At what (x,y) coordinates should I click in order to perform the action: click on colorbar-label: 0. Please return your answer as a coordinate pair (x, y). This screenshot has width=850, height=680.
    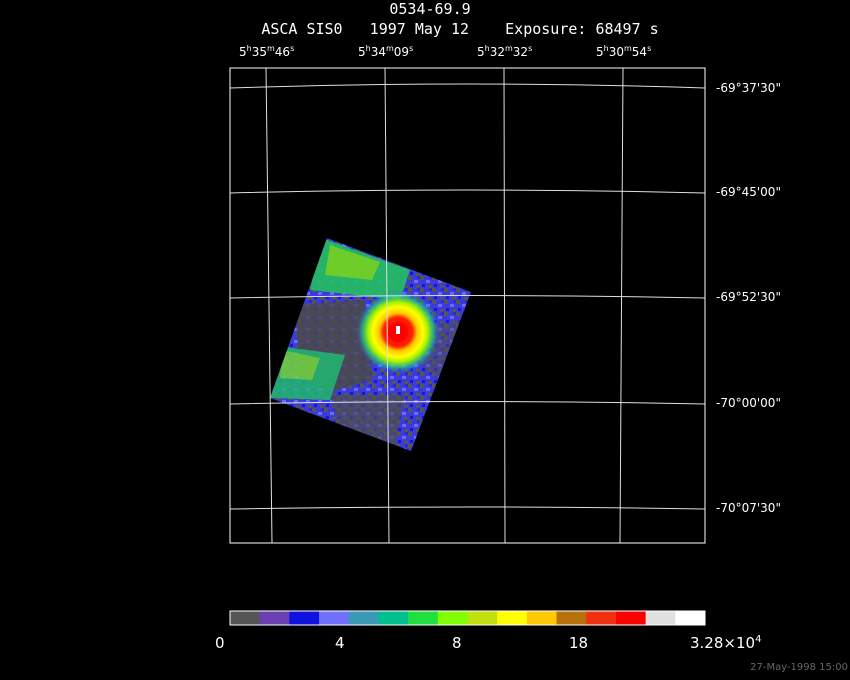
    Looking at the image, I should click on (220, 643).